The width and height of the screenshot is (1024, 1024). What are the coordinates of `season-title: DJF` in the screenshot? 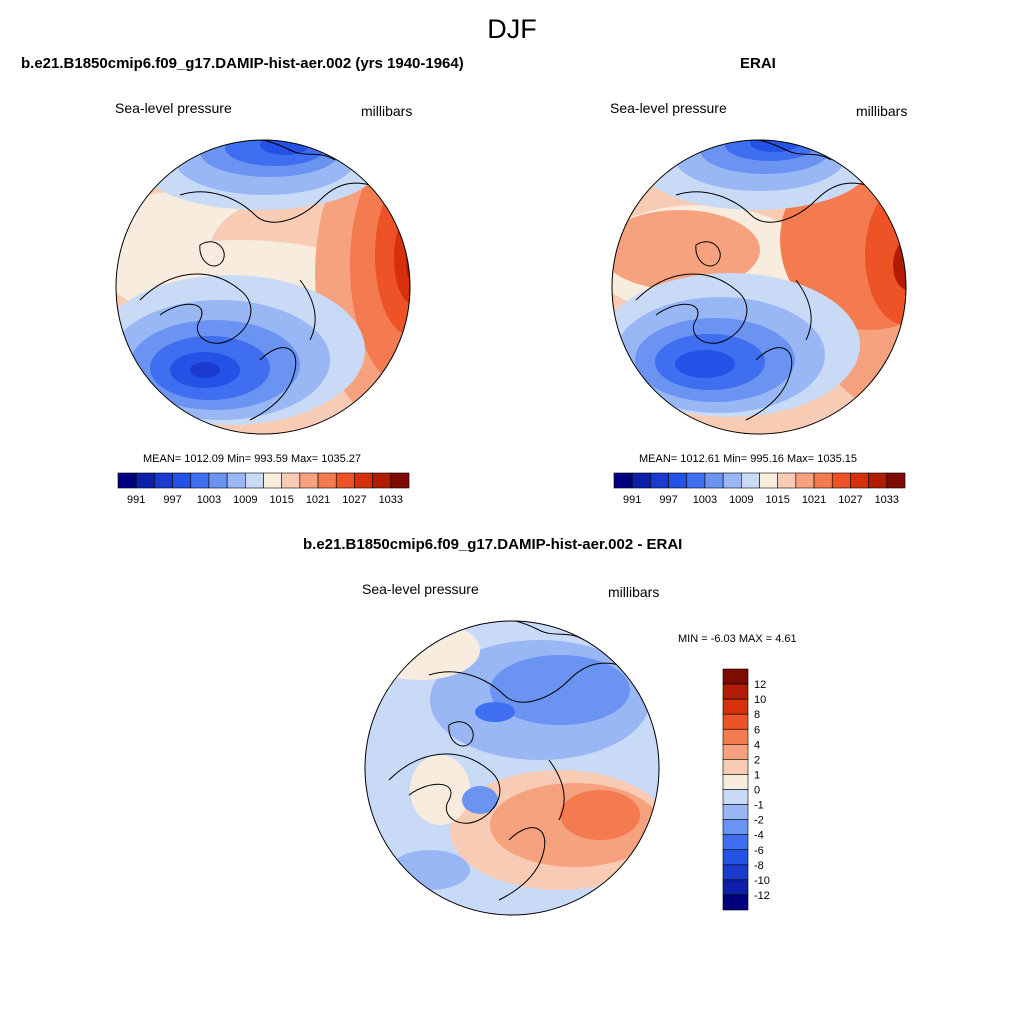 It's located at (512, 29).